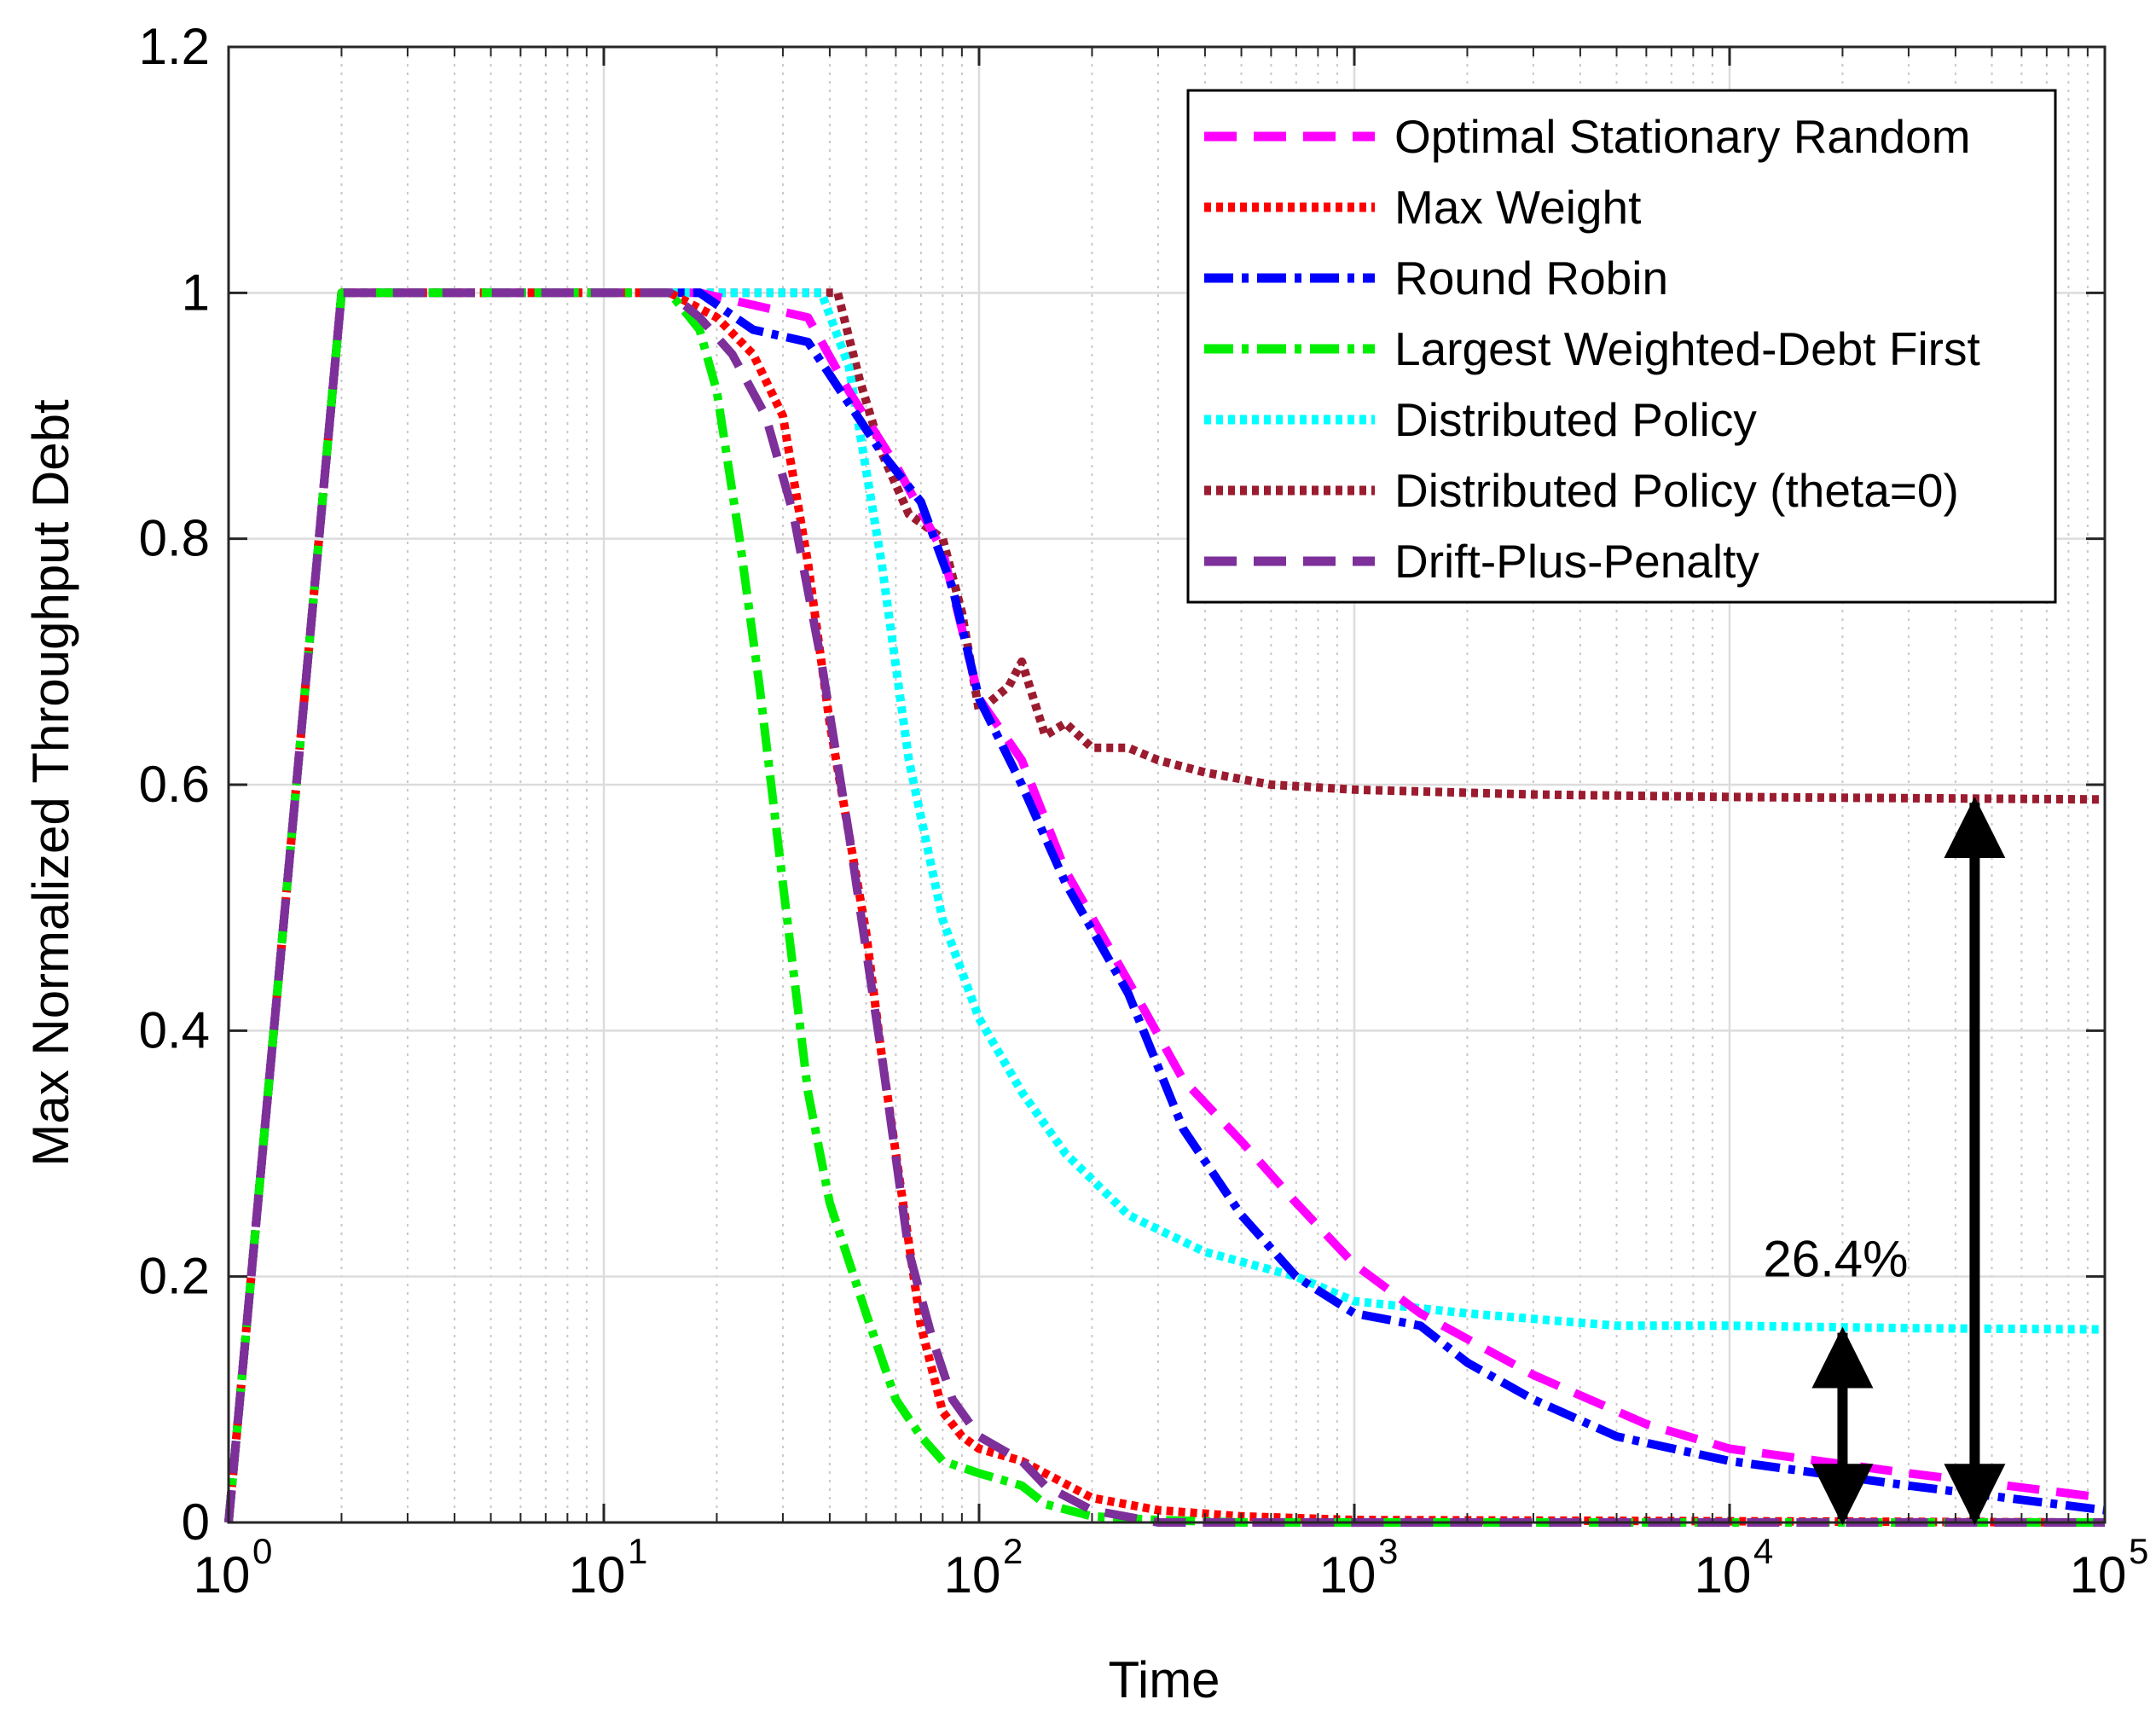  Describe the element at coordinates (174, 1276) in the screenshot. I see `y-tick-label: 0.2` at that location.